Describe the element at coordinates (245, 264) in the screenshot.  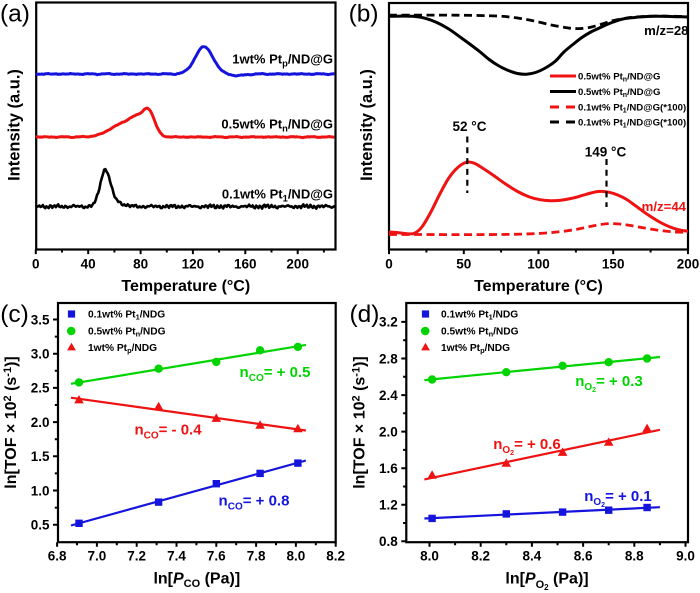
I see `svg-text: 160` at that location.